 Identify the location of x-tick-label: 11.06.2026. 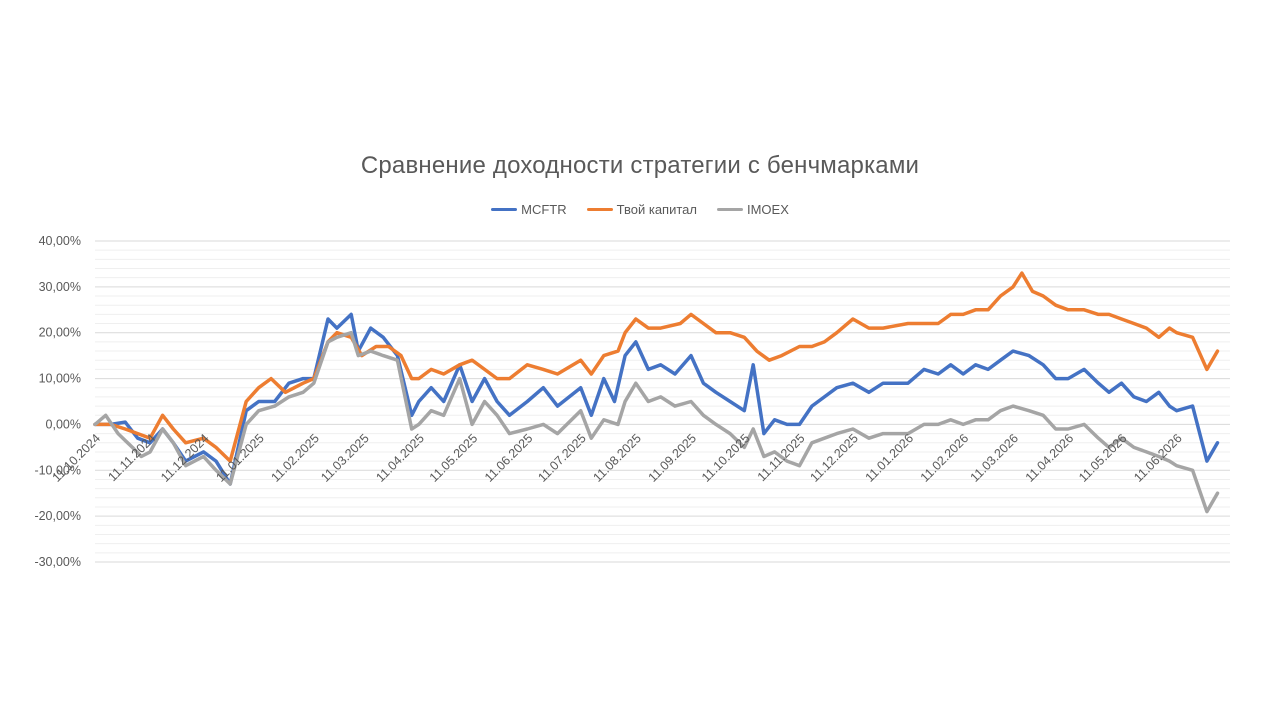
(1158, 458).